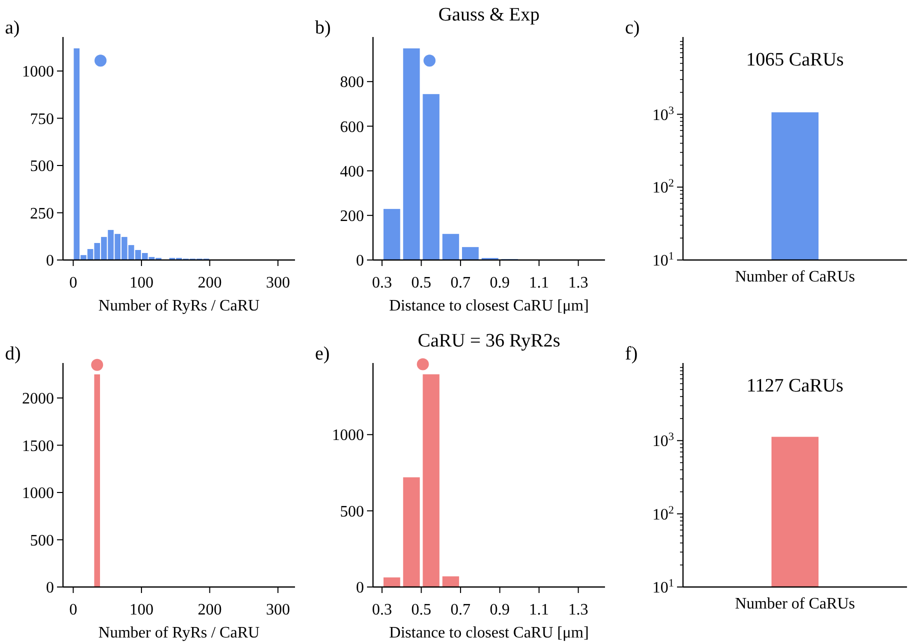  I want to click on y-tick-label: 800, so click(352, 83).